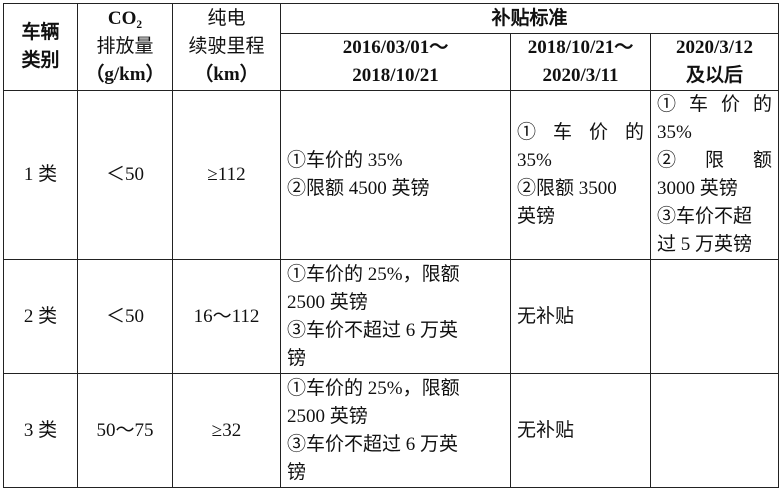 This screenshot has width=782, height=490. What do you see at coordinates (714, 160) in the screenshot?
I see `cell-line: ② 限 额` at bounding box center [714, 160].